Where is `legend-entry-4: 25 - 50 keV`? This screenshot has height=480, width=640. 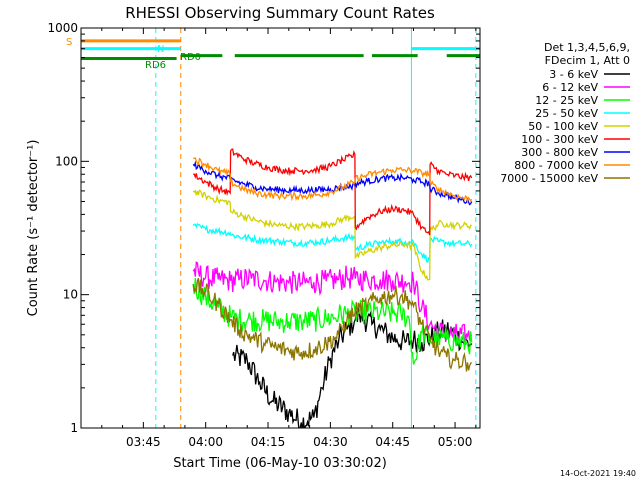
legend-entry-4: 25 - 50 keV is located at coordinates (566, 113).